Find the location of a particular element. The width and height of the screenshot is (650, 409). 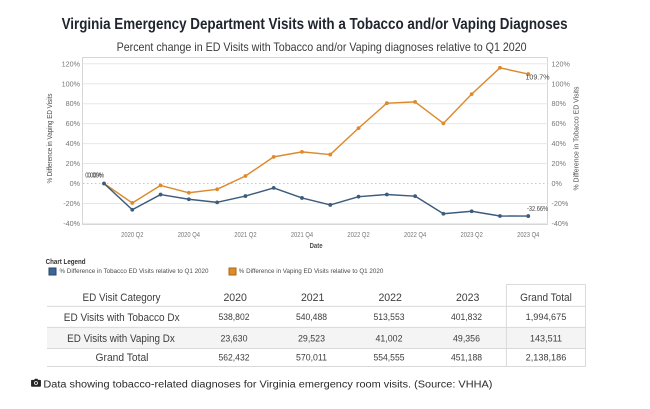

svg-text: 2021 Q4 is located at coordinates (302, 234).